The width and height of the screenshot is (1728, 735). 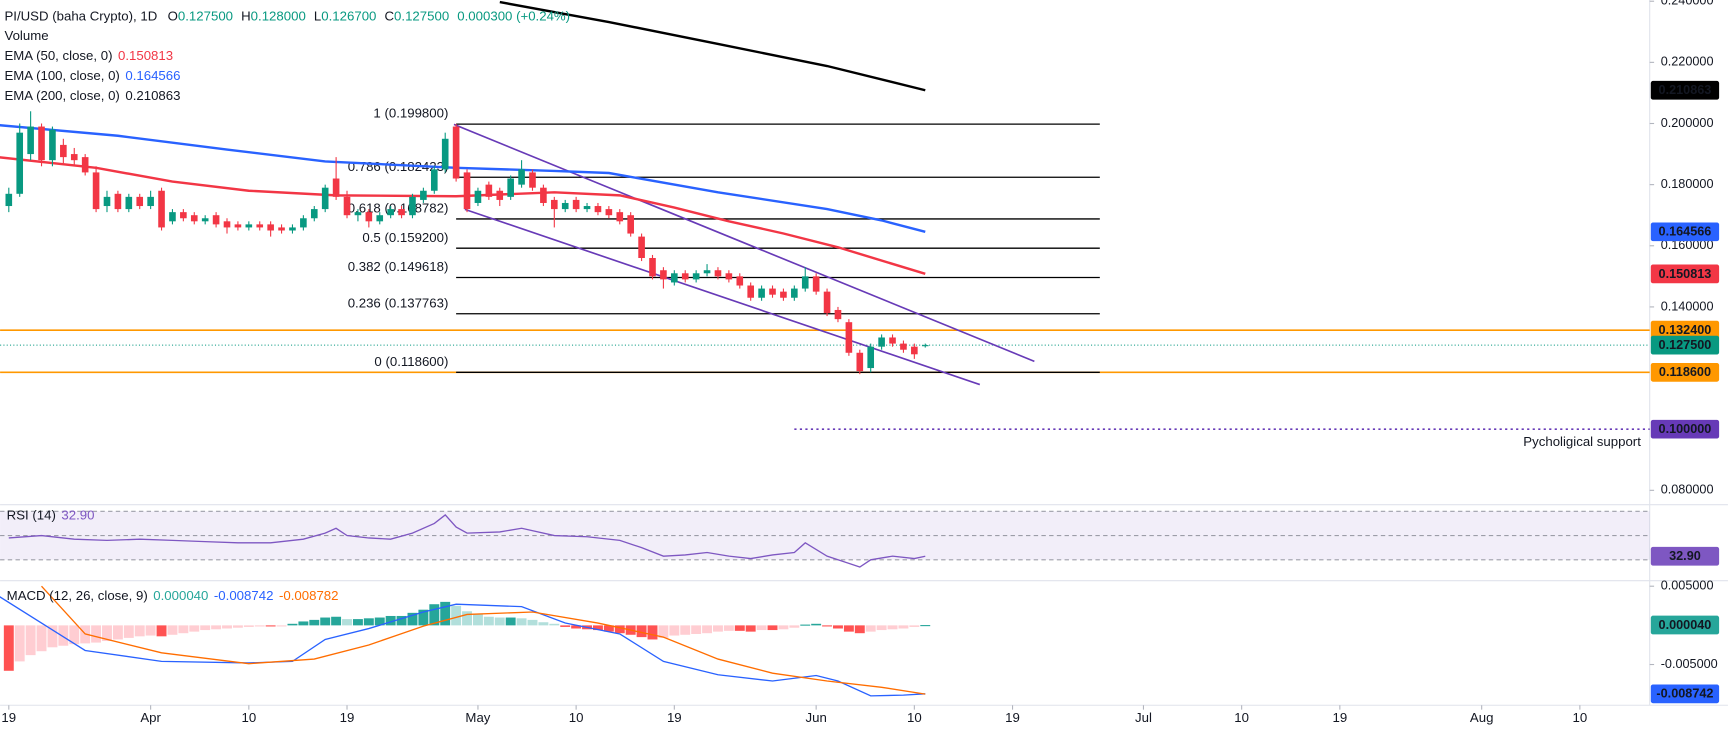 What do you see at coordinates (152, 75) in the screenshot?
I see `legend-value: 0.164566` at bounding box center [152, 75].